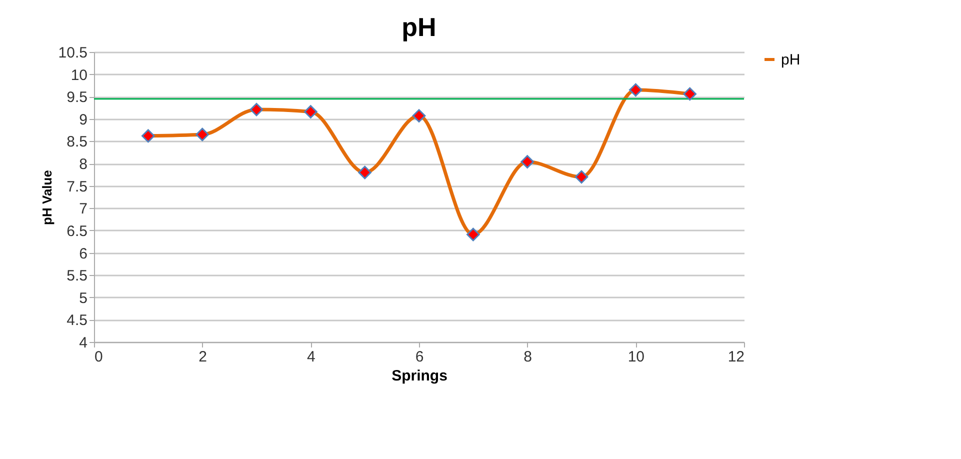 The height and width of the screenshot is (459, 961). What do you see at coordinates (419, 357) in the screenshot?
I see `x-tick-label: 6` at bounding box center [419, 357].